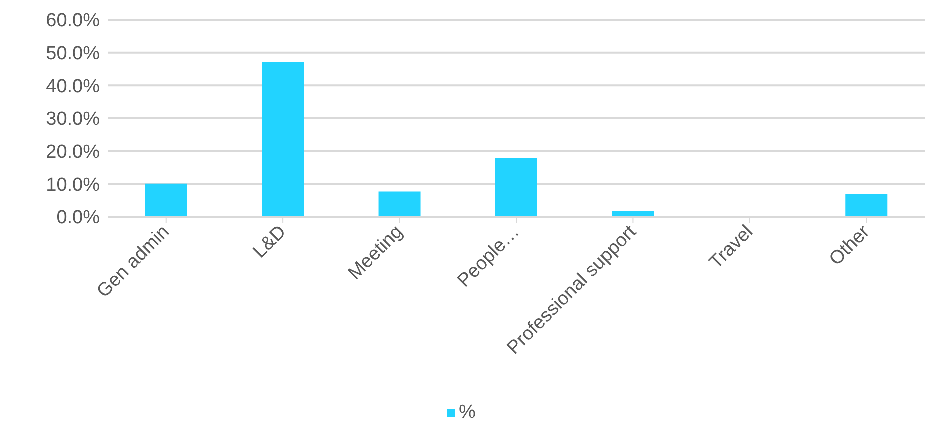  What do you see at coordinates (73, 185) in the screenshot?
I see `y-tick-label: 10.0%` at bounding box center [73, 185].